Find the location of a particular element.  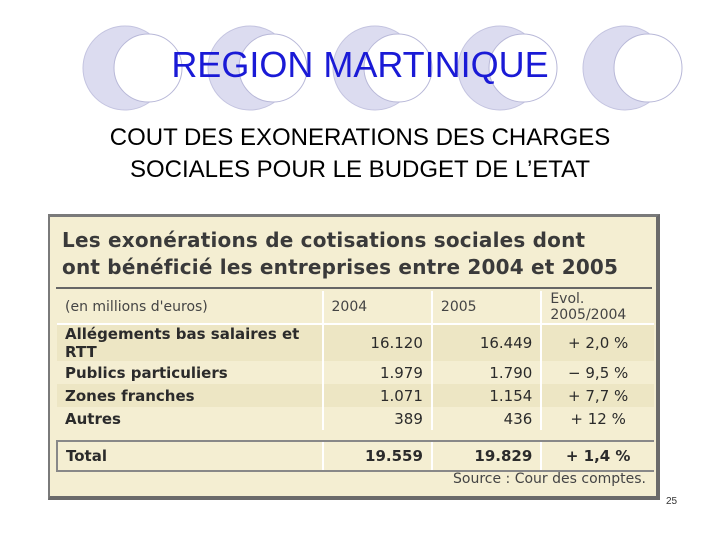

cell-2005: 436 is located at coordinates (486, 418).